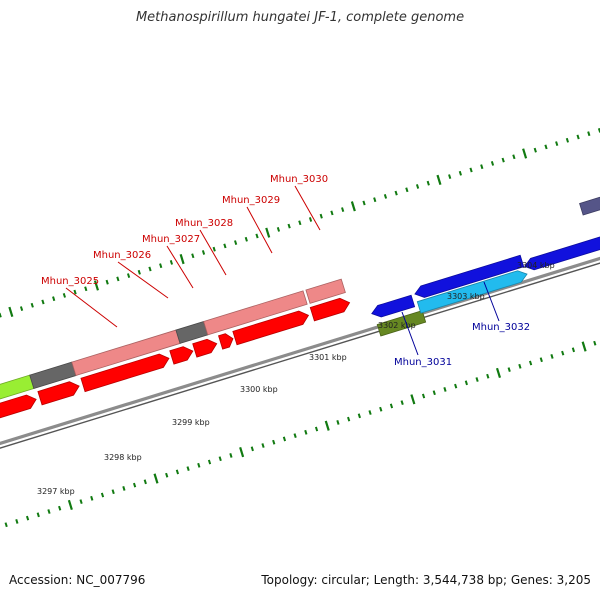 The height and width of the screenshot is (600, 600). I want to click on cyan-cds, so click(472, 292).